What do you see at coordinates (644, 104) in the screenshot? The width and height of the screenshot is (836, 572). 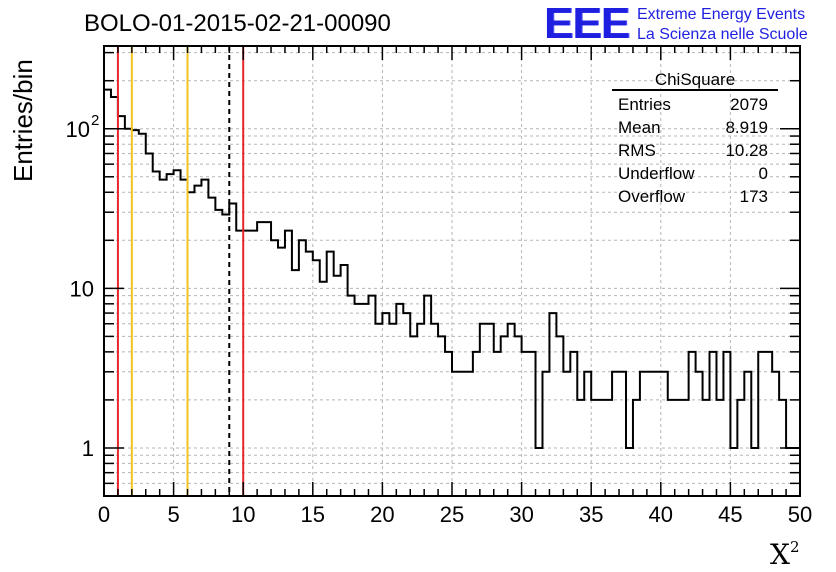 I see `stats-row-label: Entries` at bounding box center [644, 104].